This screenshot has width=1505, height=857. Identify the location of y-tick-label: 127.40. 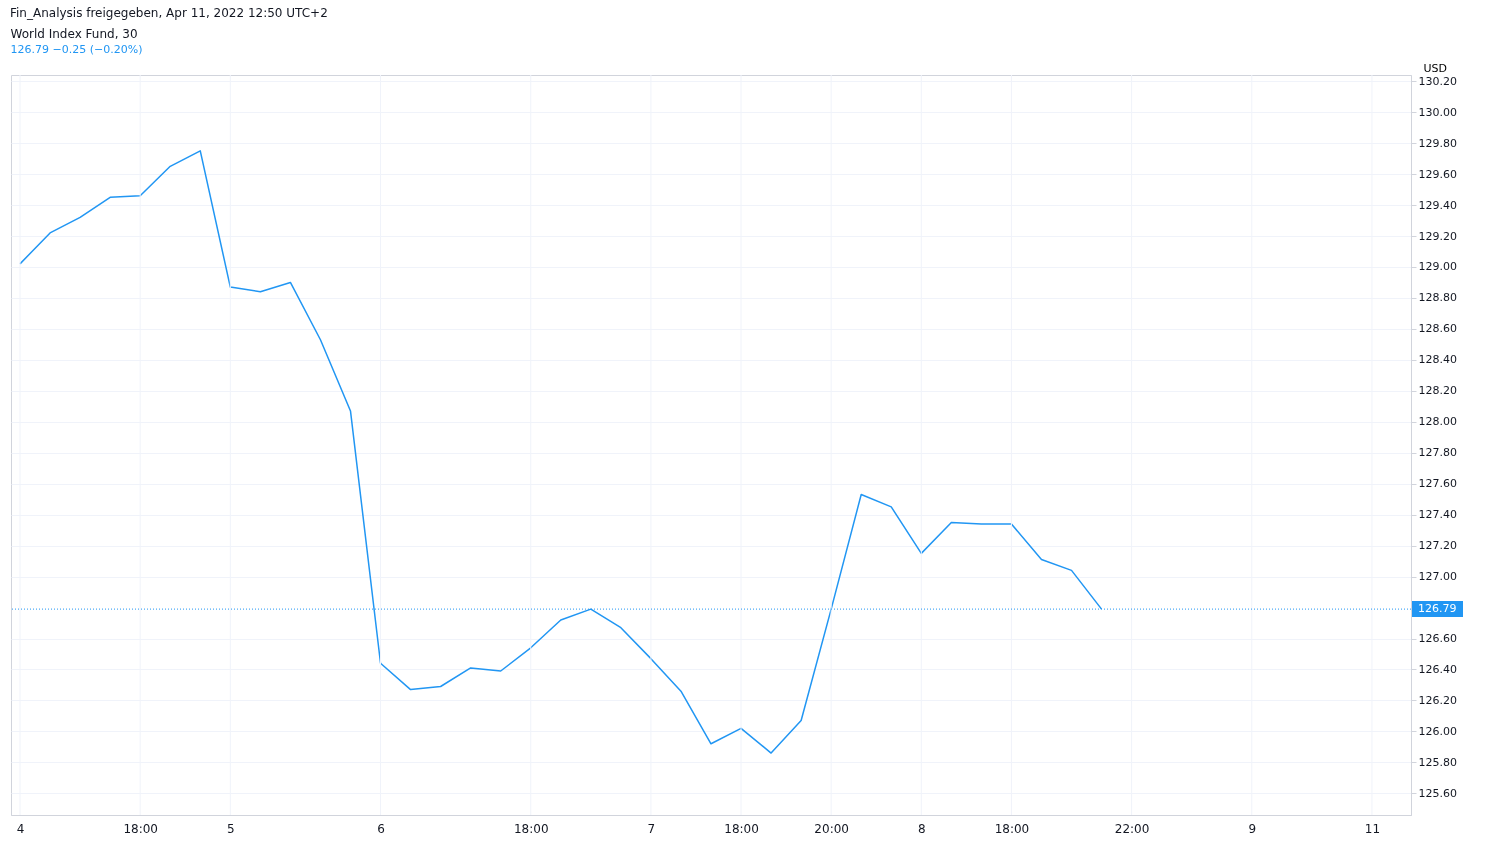
(1437, 515).